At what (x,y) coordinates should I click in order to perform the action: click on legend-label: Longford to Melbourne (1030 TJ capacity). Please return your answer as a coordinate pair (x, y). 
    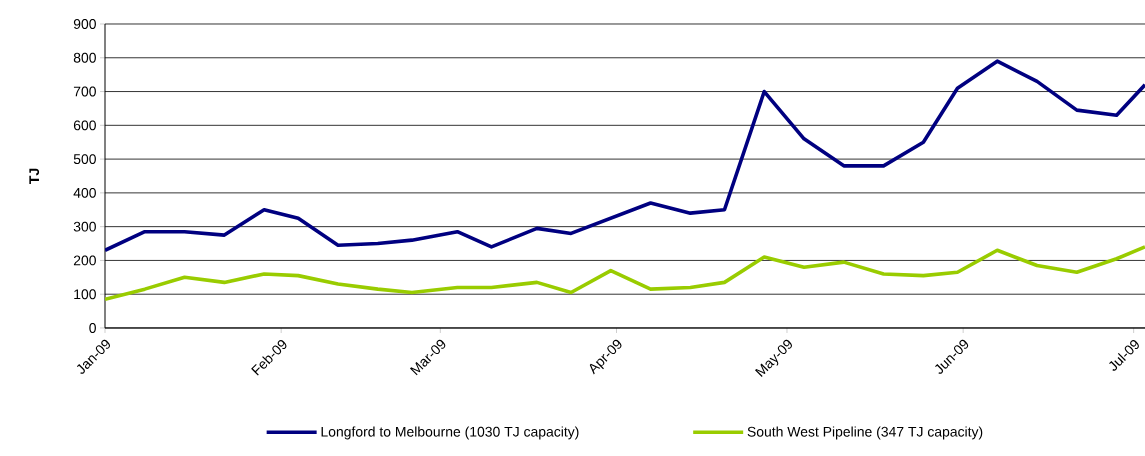
    Looking at the image, I should click on (450, 433).